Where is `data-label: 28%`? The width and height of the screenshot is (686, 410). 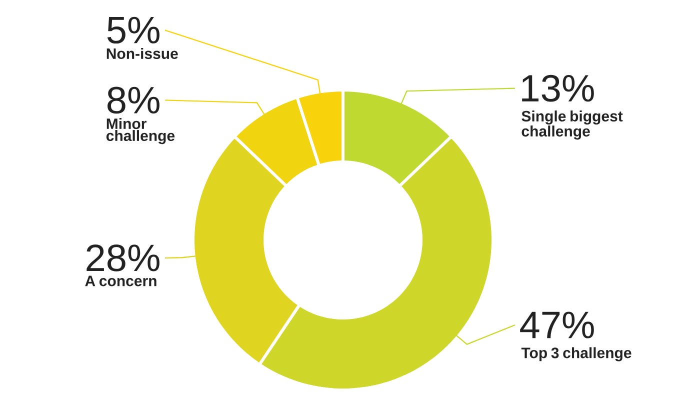
data-label: 28% is located at coordinates (123, 258).